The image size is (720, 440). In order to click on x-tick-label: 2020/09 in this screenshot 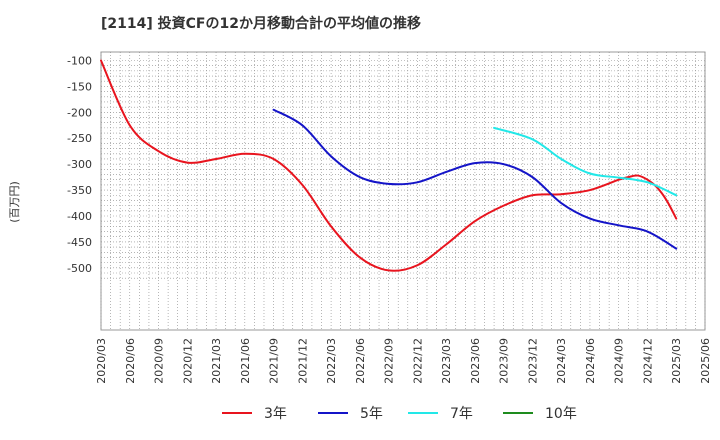, I will do `click(159, 361)`.